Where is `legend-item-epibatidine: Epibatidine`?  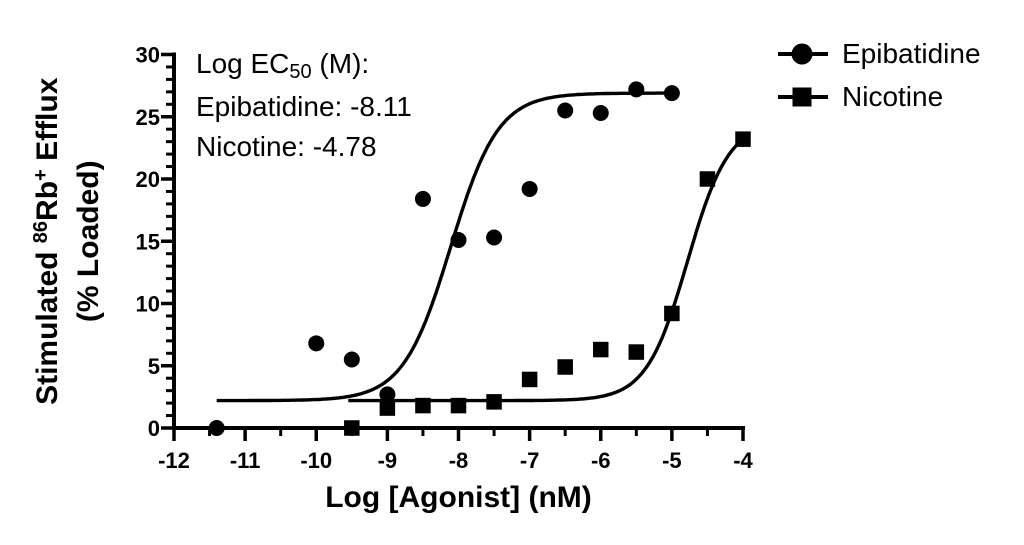 legend-item-epibatidine: Epibatidine is located at coordinates (879, 54).